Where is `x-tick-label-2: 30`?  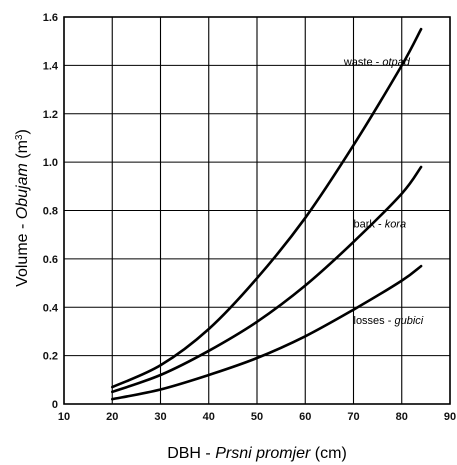
x-tick-label-2: 30 is located at coordinates (160, 417).